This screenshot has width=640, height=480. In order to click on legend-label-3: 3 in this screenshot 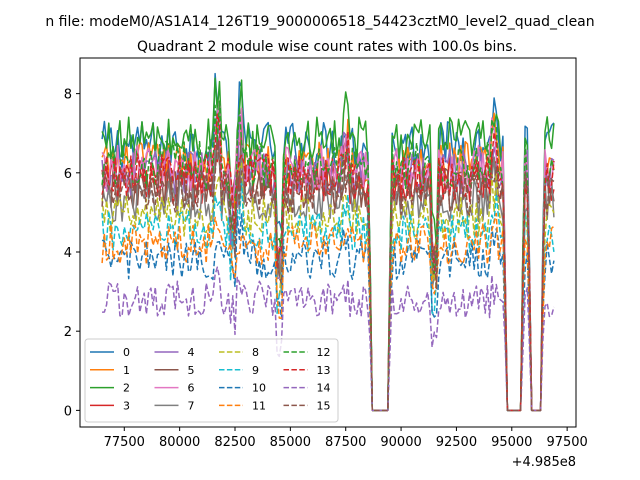, I will do `click(126, 405)`.